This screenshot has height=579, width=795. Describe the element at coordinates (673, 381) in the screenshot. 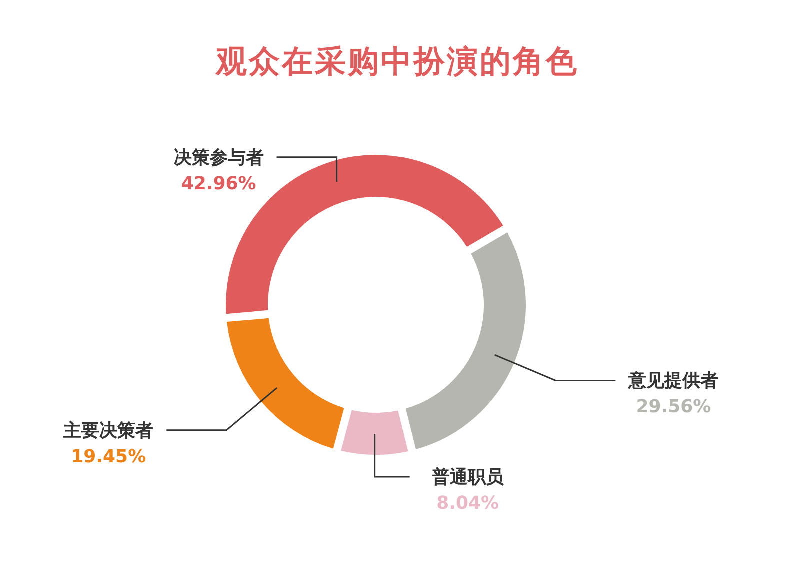

I see `slice-label: 意见提供者` at that location.